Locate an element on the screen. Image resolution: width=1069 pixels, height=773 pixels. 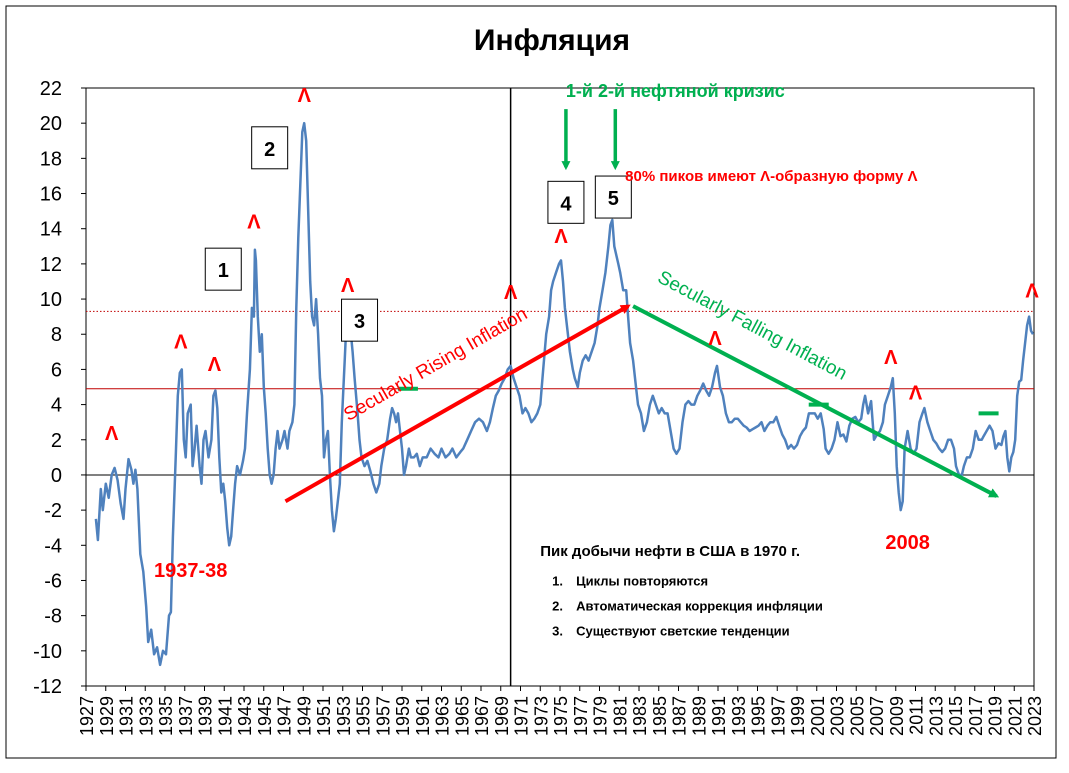
x-tick-label: 1937 is located at coordinates (186, 716).